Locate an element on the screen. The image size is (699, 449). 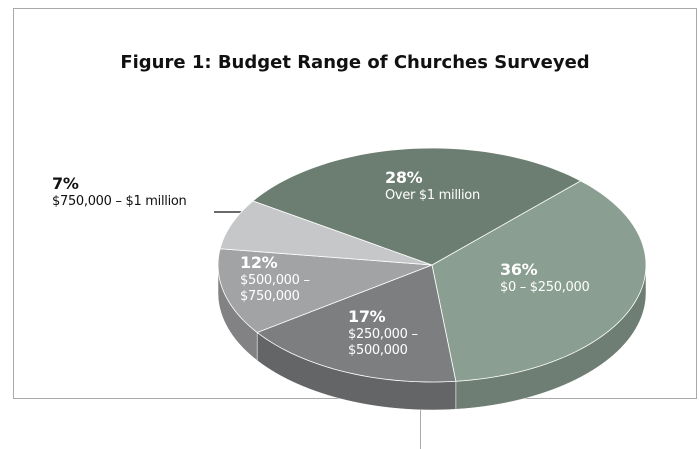
slice-label: 28% Over $1 million is located at coordinates (455, 187).